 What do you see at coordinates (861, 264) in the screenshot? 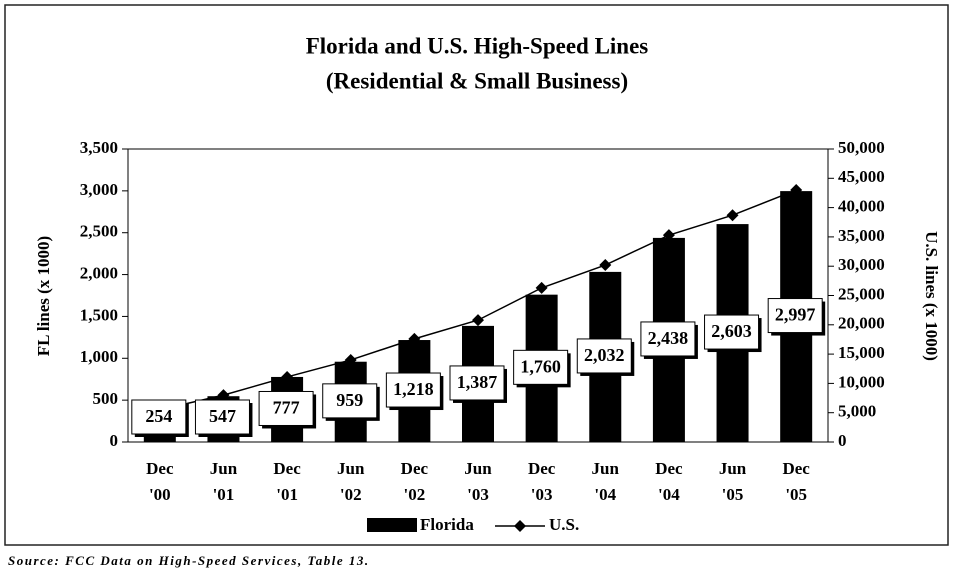
I see `y2-tick-label: 30,000` at bounding box center [861, 264].